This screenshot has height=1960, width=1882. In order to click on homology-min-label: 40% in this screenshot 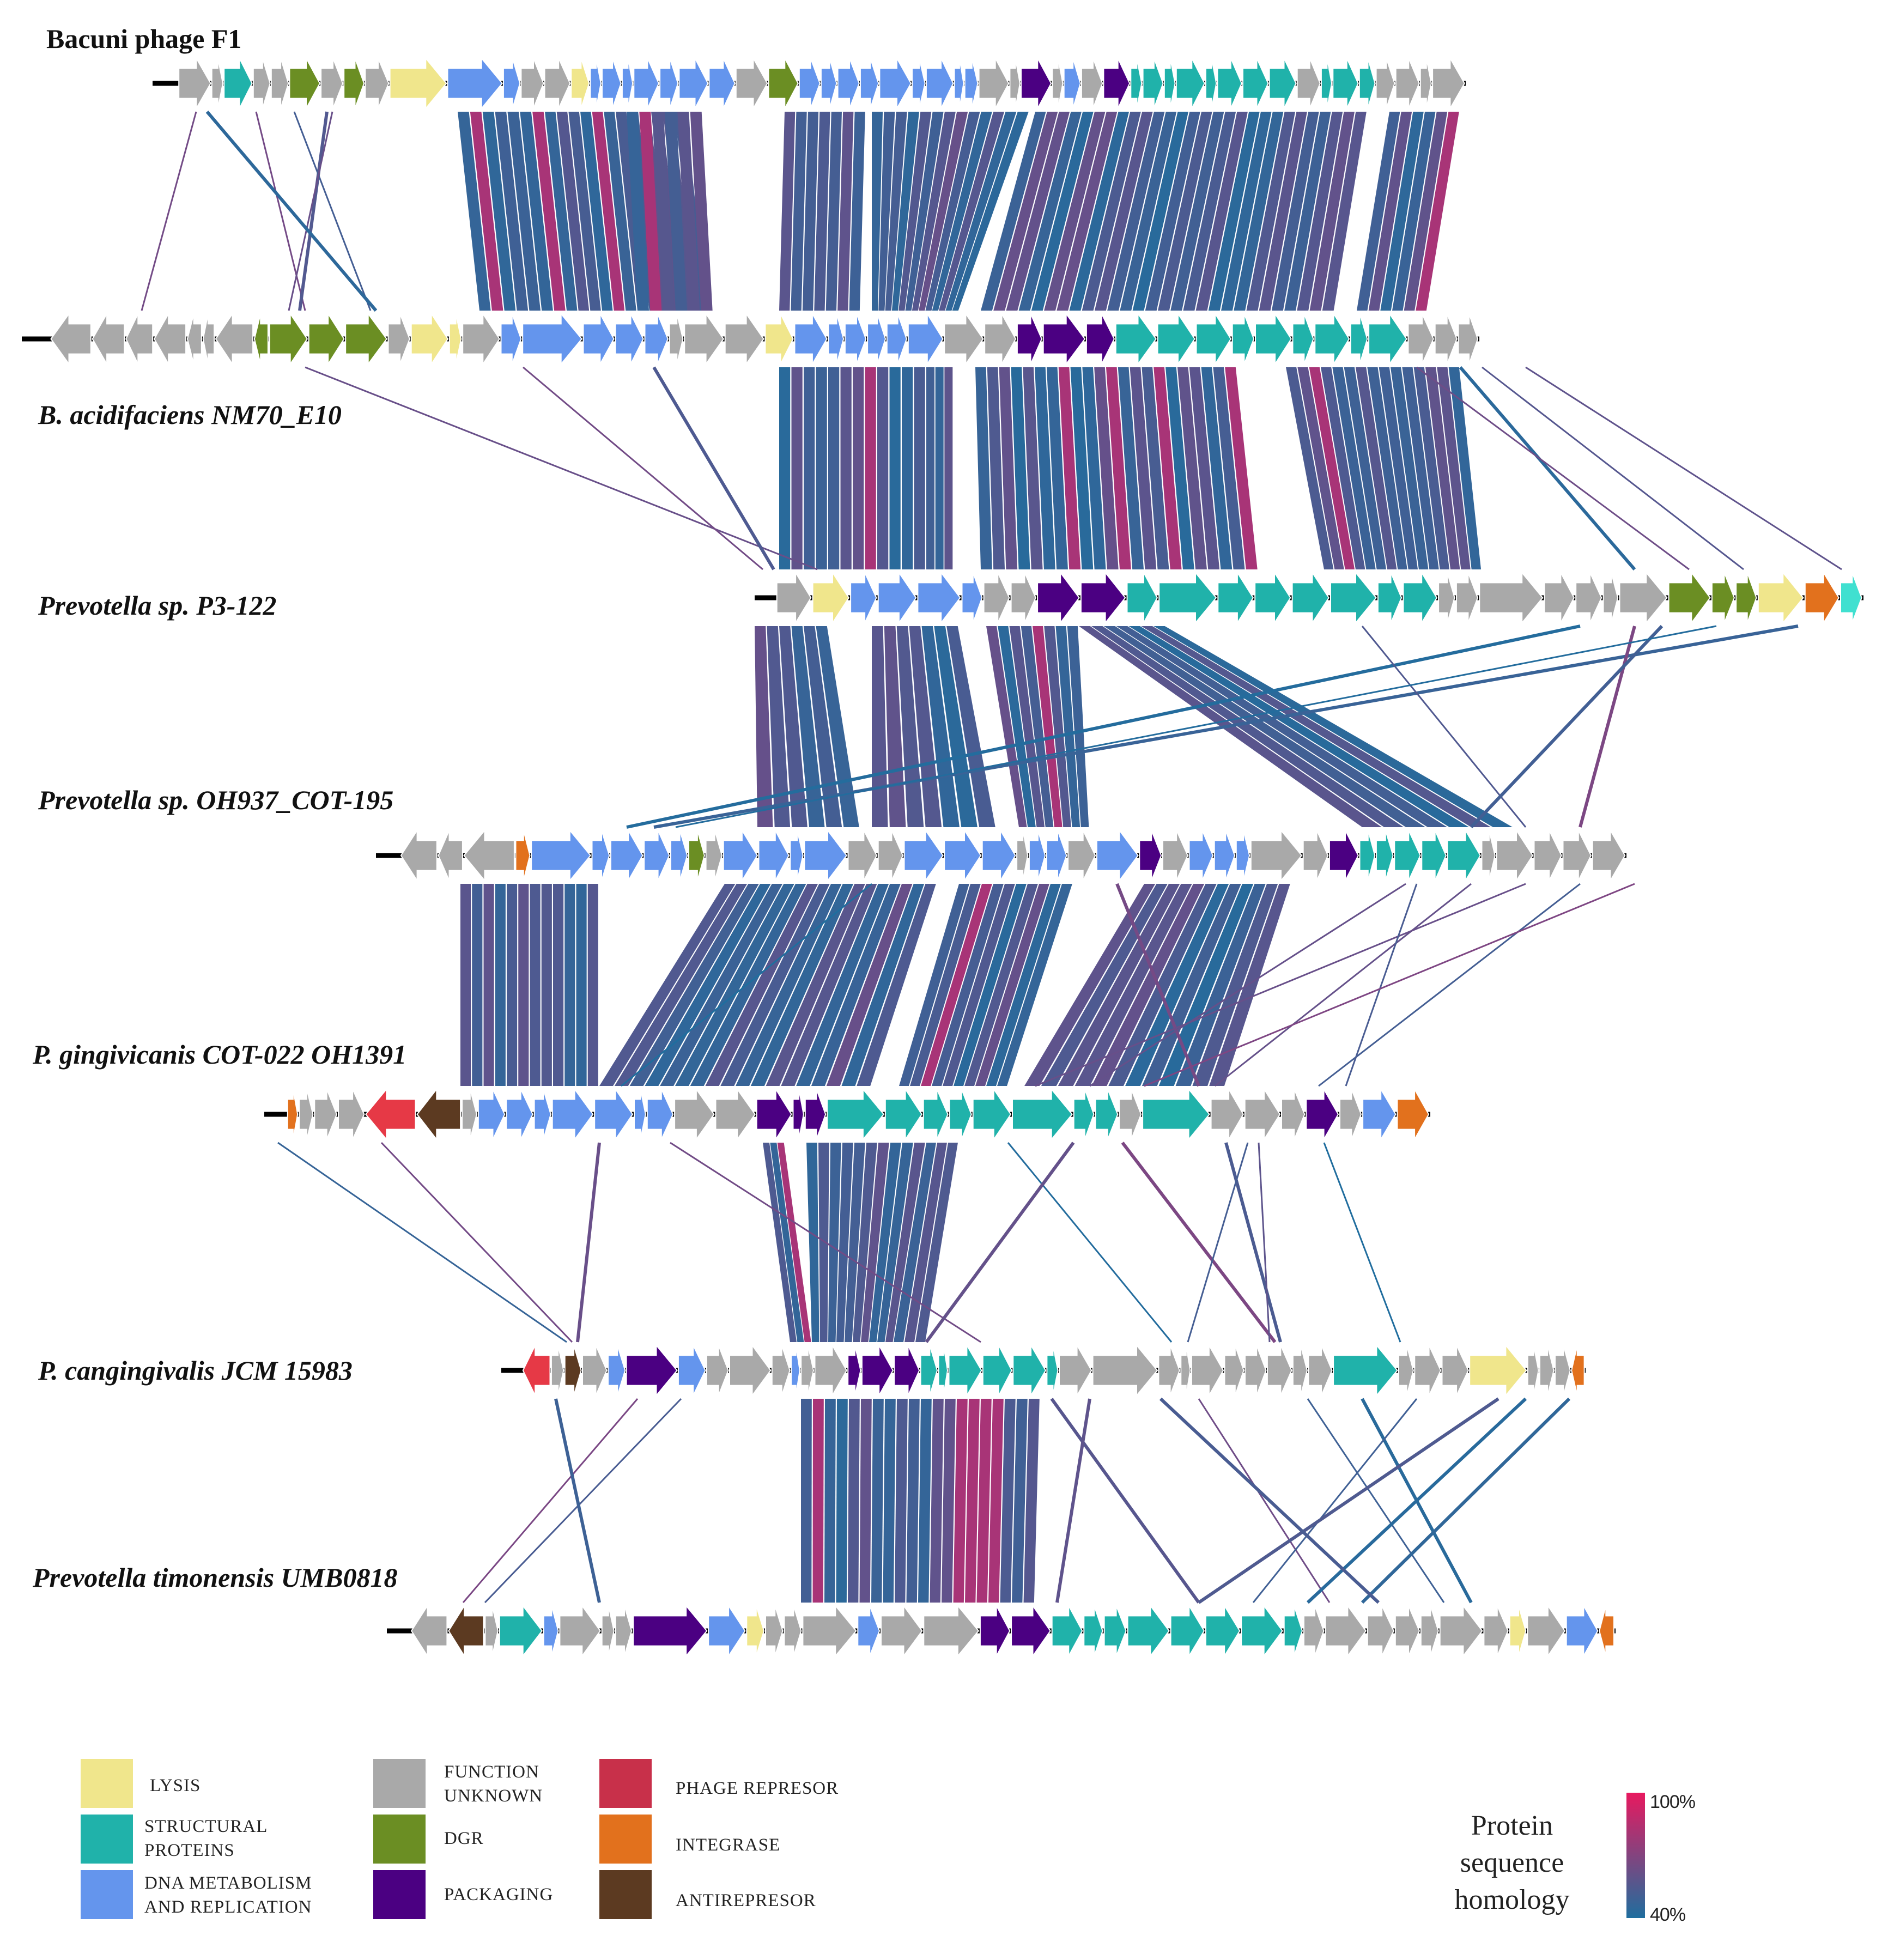, I will do `click(1668, 1914)`.